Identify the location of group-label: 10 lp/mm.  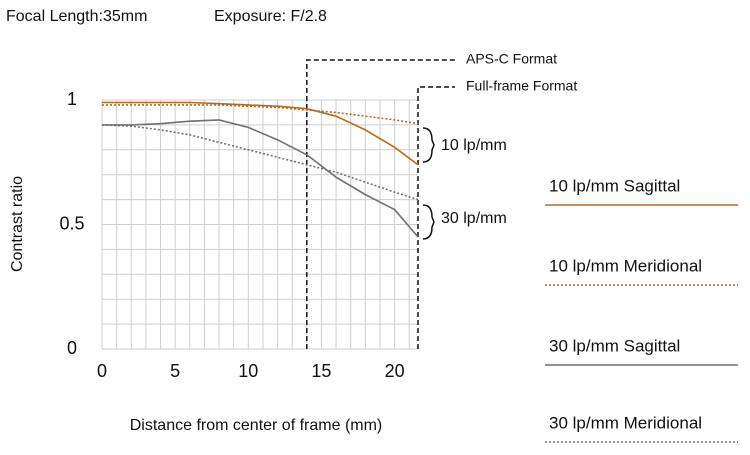
(474, 145).